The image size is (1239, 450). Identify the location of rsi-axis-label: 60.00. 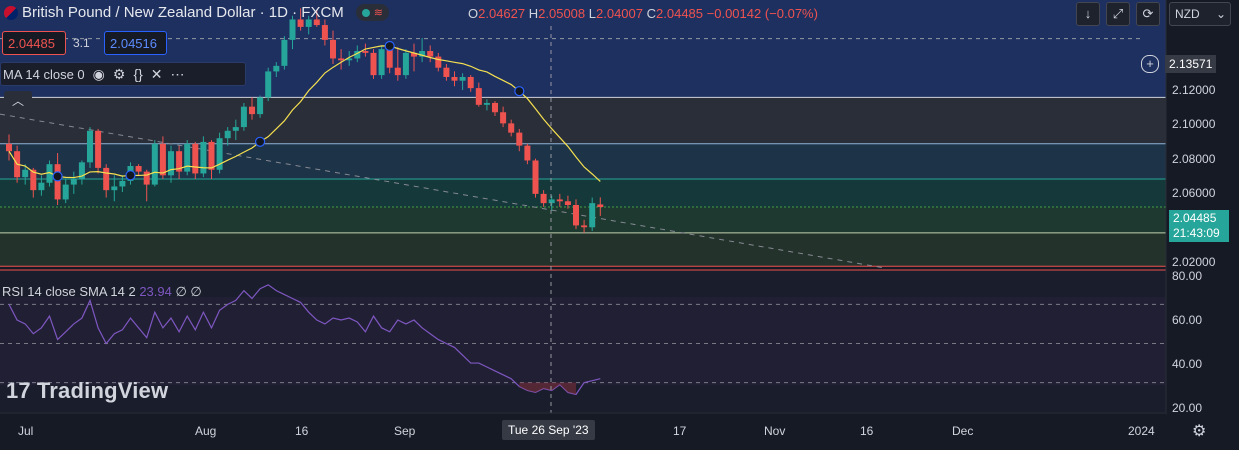
(1187, 320).